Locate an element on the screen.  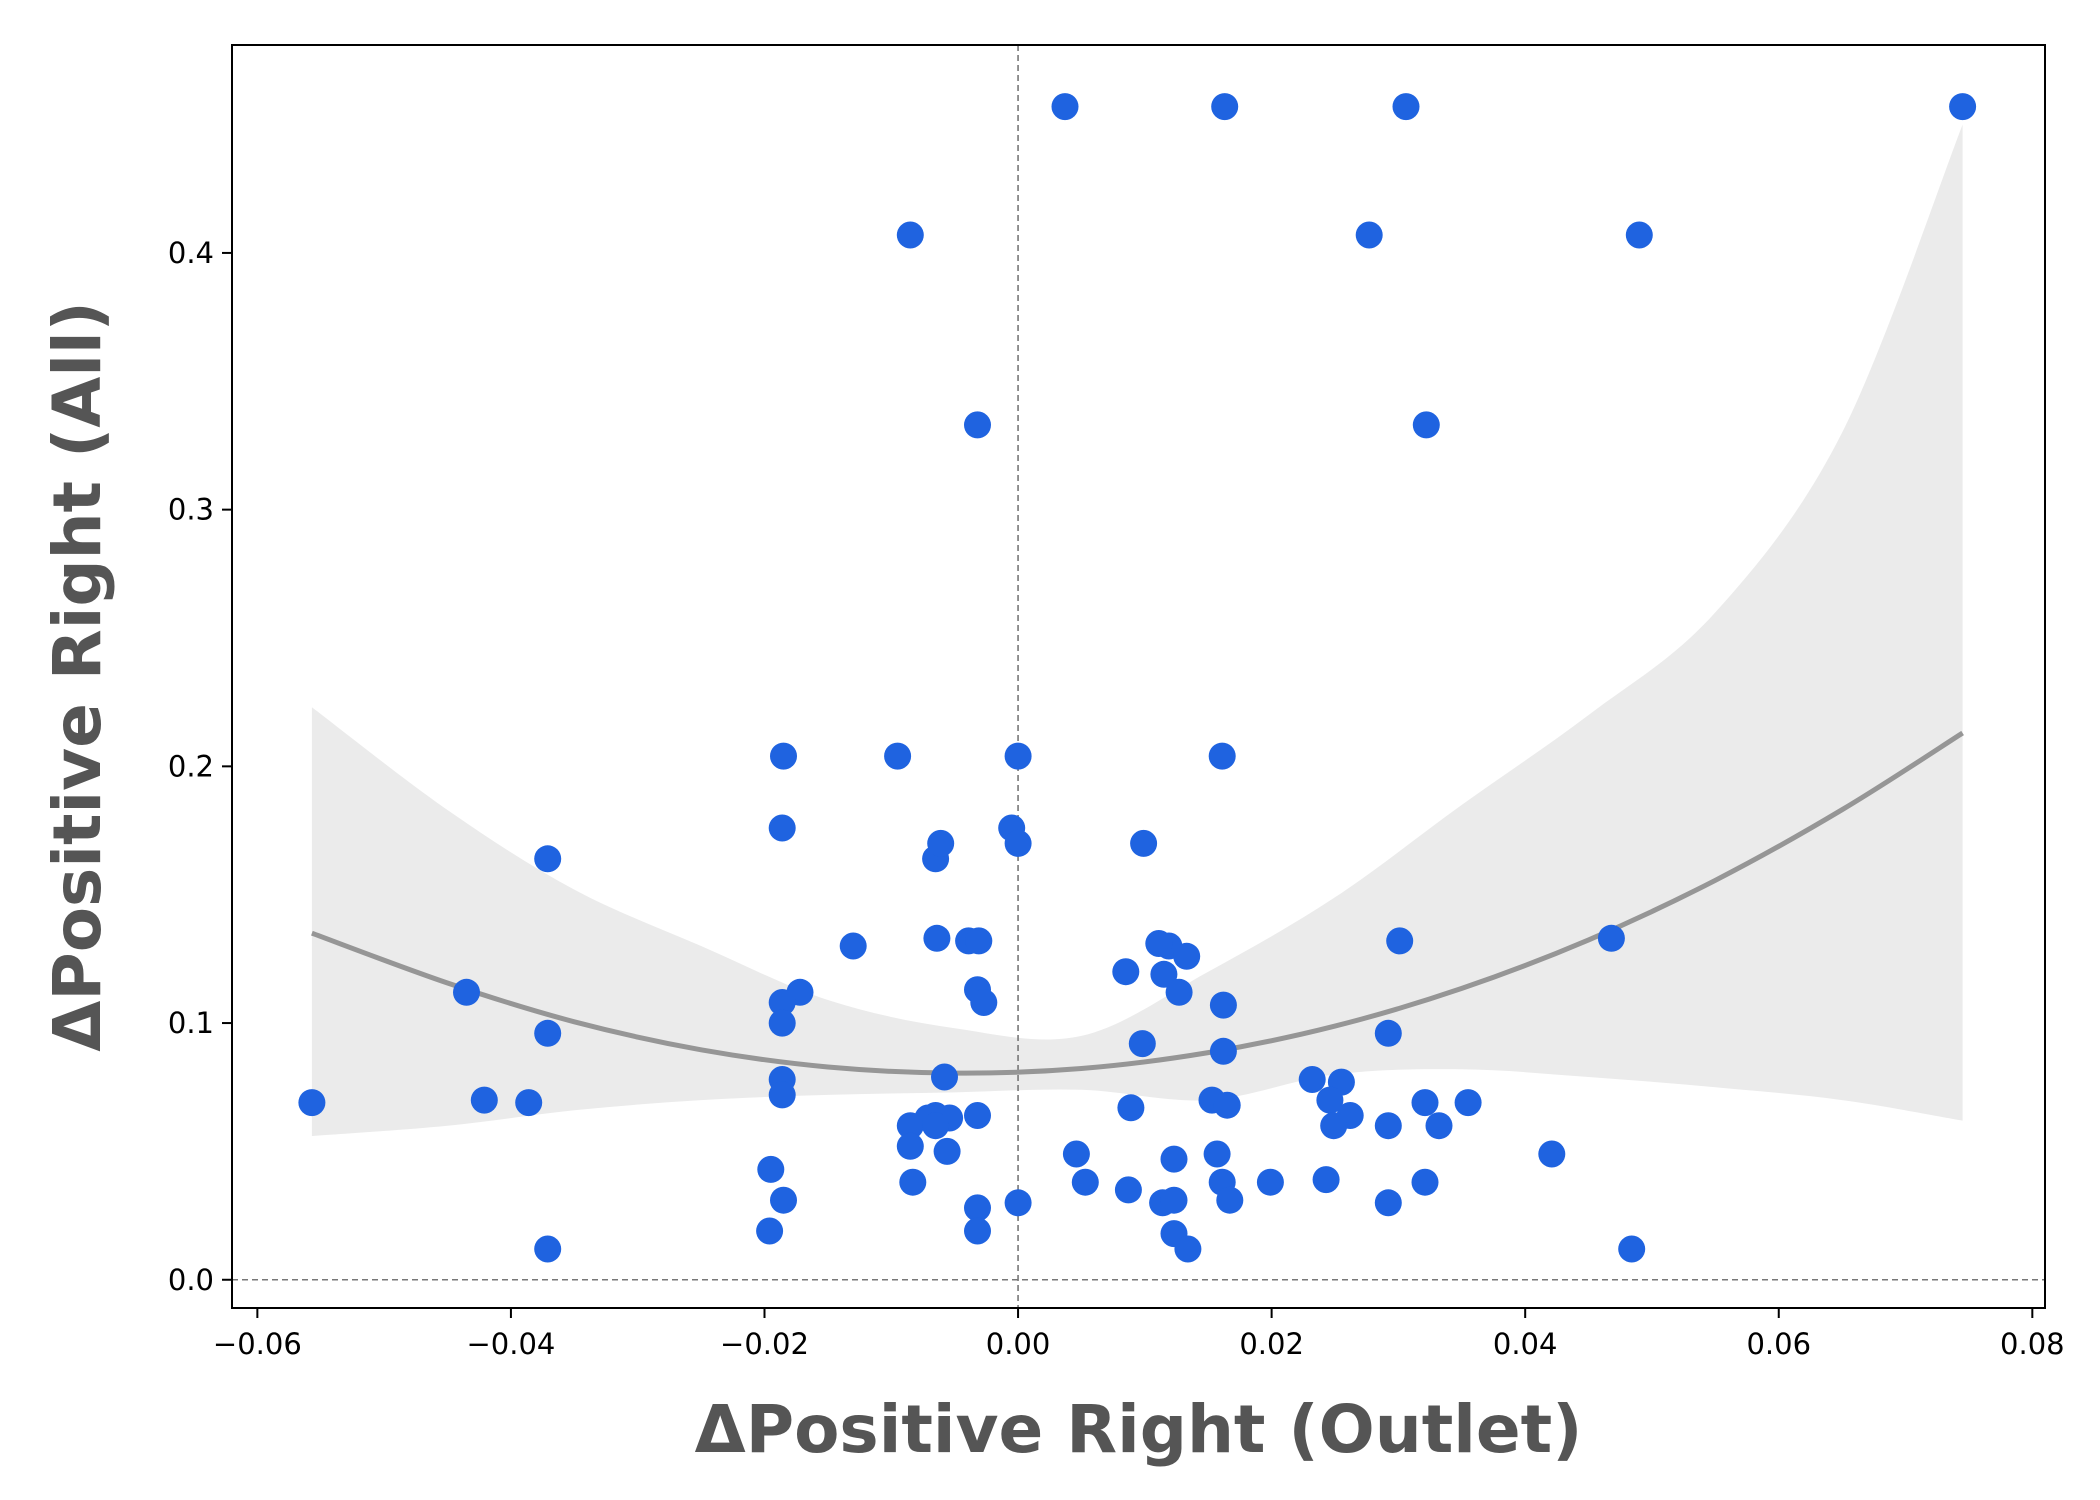
x-tick-label: 0.06 is located at coordinates (1778, 1344).